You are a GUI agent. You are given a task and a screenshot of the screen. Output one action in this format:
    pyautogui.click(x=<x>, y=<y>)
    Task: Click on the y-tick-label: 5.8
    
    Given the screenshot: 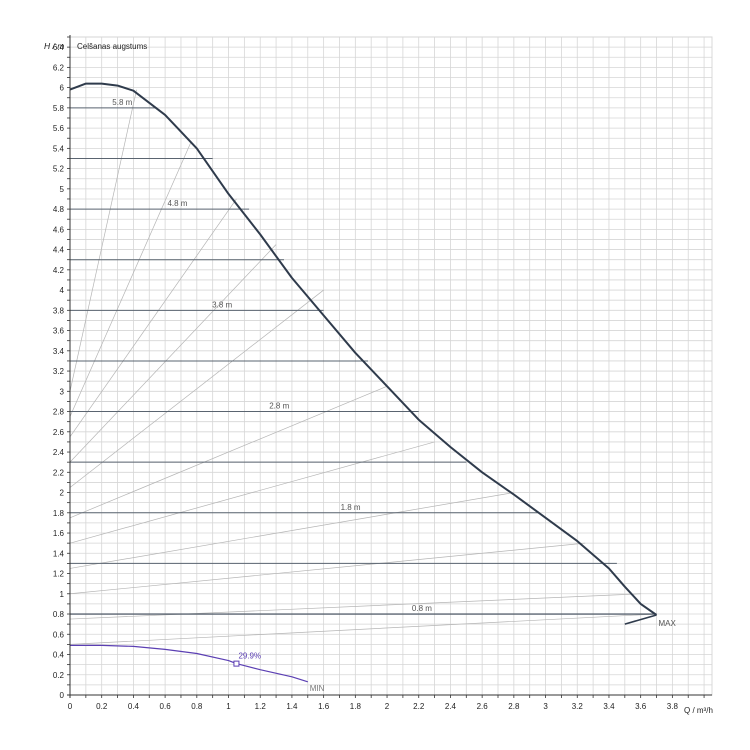 What is the action you would take?
    pyautogui.click(x=59, y=108)
    